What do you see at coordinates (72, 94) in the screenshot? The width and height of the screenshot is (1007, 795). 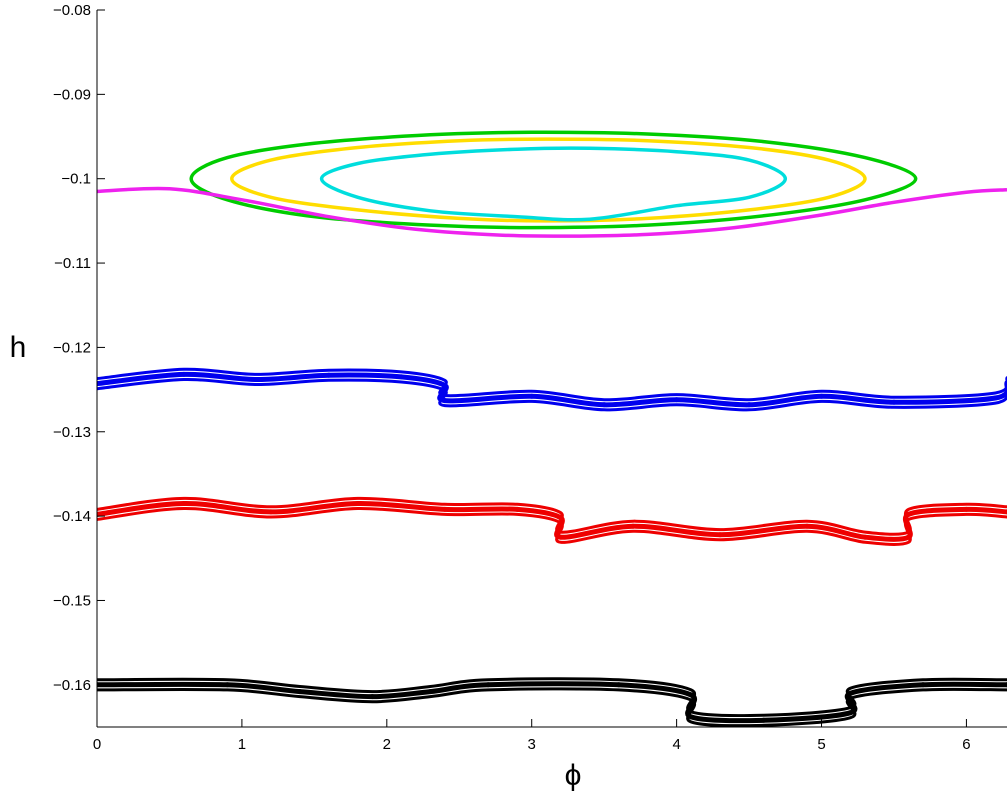 I see `y-tick-label: −0.09` at bounding box center [72, 94].